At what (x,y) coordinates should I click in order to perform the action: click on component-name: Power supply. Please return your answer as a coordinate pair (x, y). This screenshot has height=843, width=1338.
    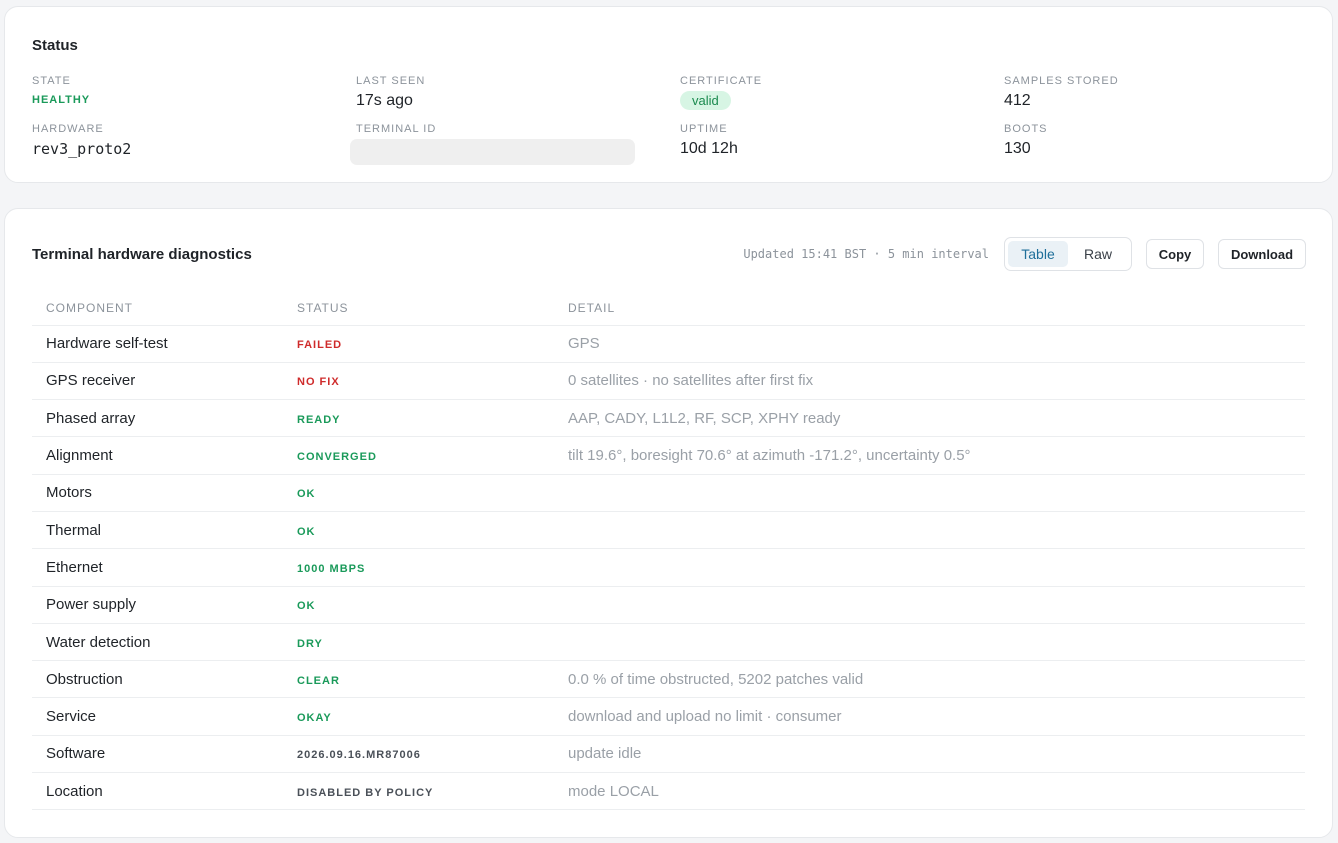
    Looking at the image, I should click on (164, 605).